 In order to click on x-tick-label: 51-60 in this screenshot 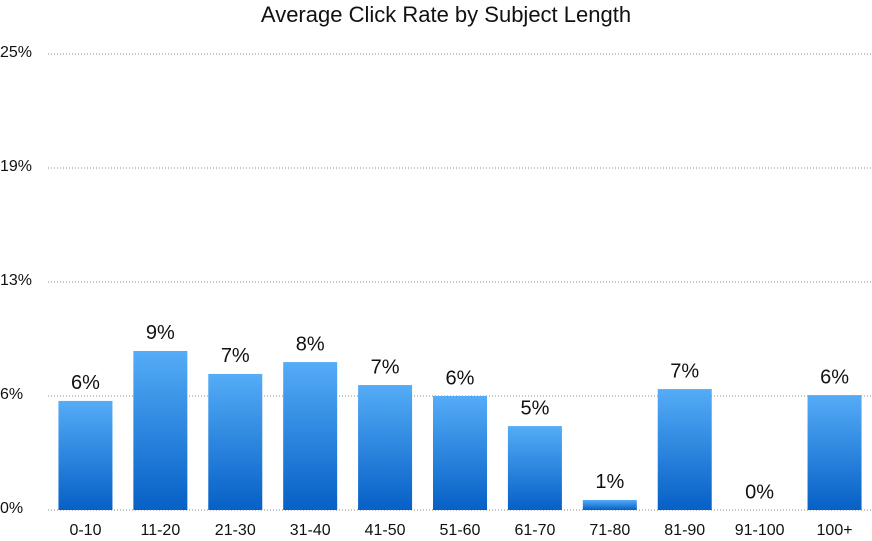, I will do `click(460, 530)`.